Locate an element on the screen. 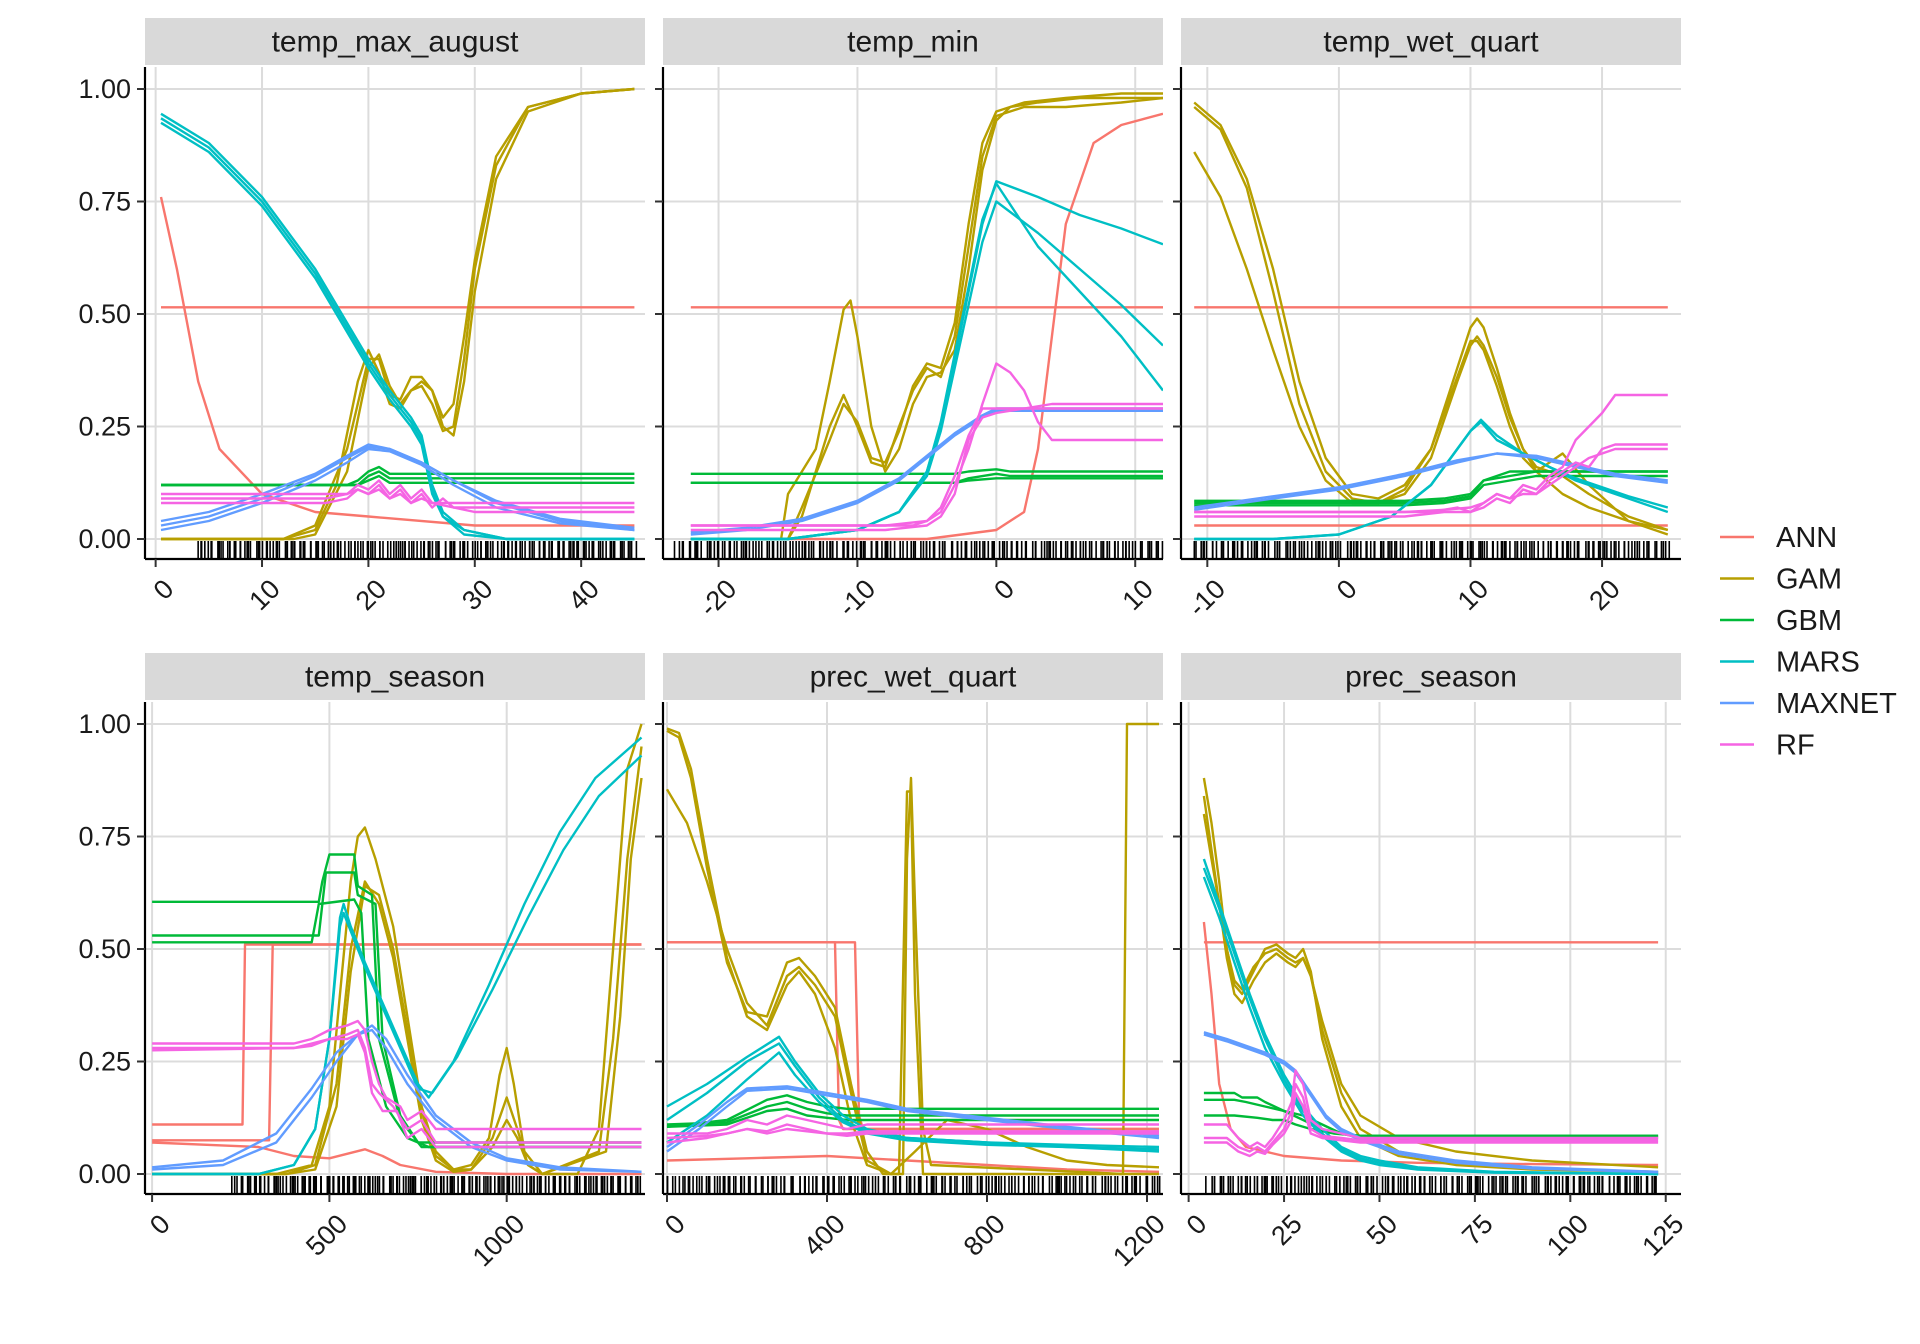 This screenshot has height=1344, width=1920. legend-item-gam: GAM is located at coordinates (1781, 580).